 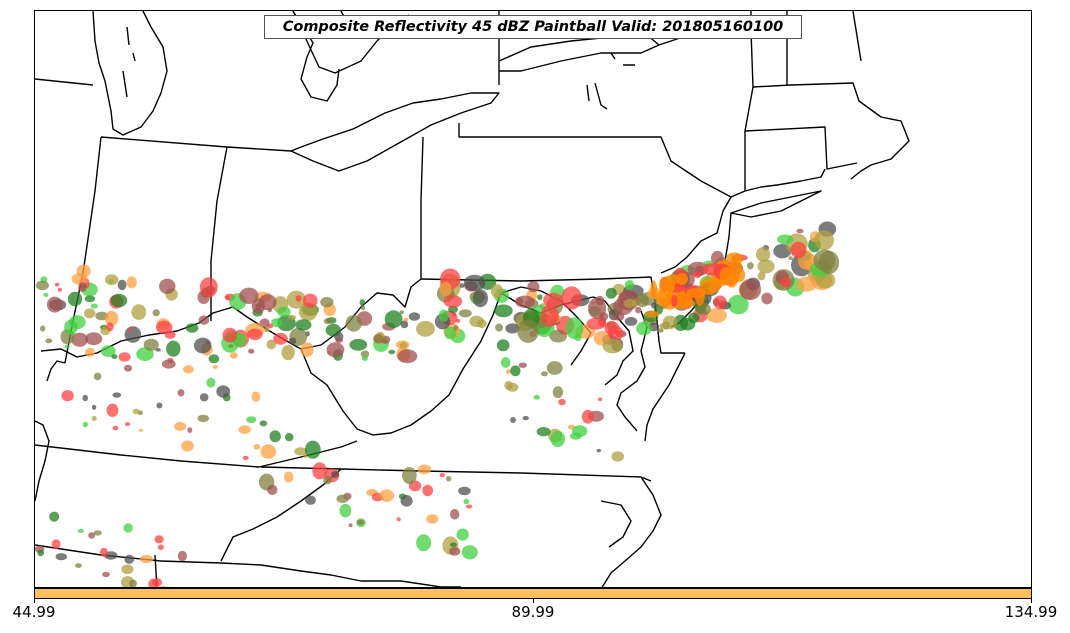 I want to click on border-new-england, so click(x=813, y=90).